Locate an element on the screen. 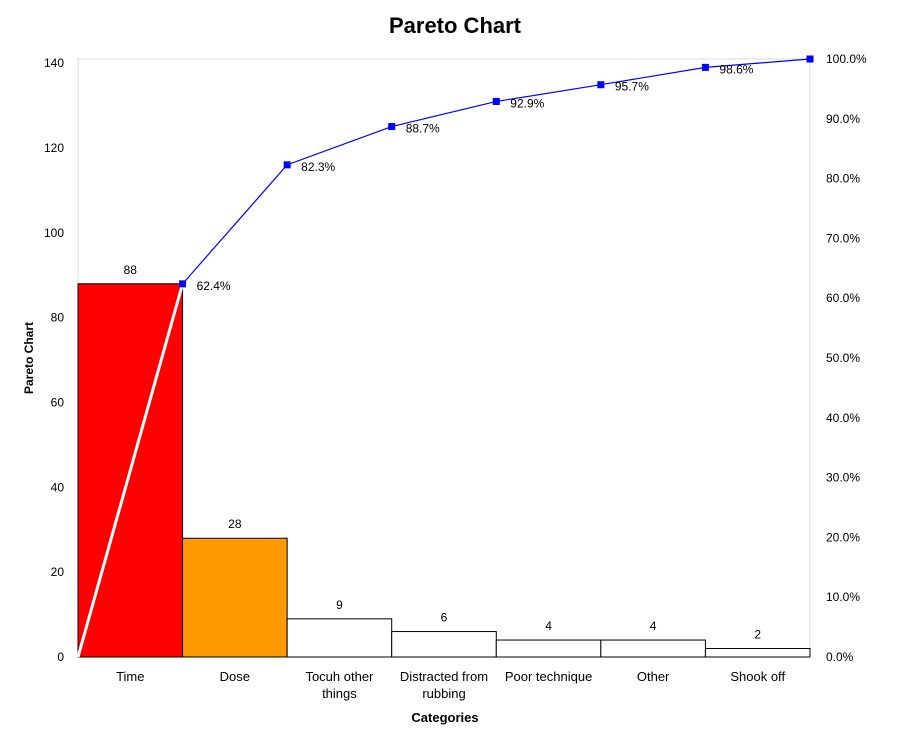 The width and height of the screenshot is (915, 754). category-label: Shook off is located at coordinates (757, 676).